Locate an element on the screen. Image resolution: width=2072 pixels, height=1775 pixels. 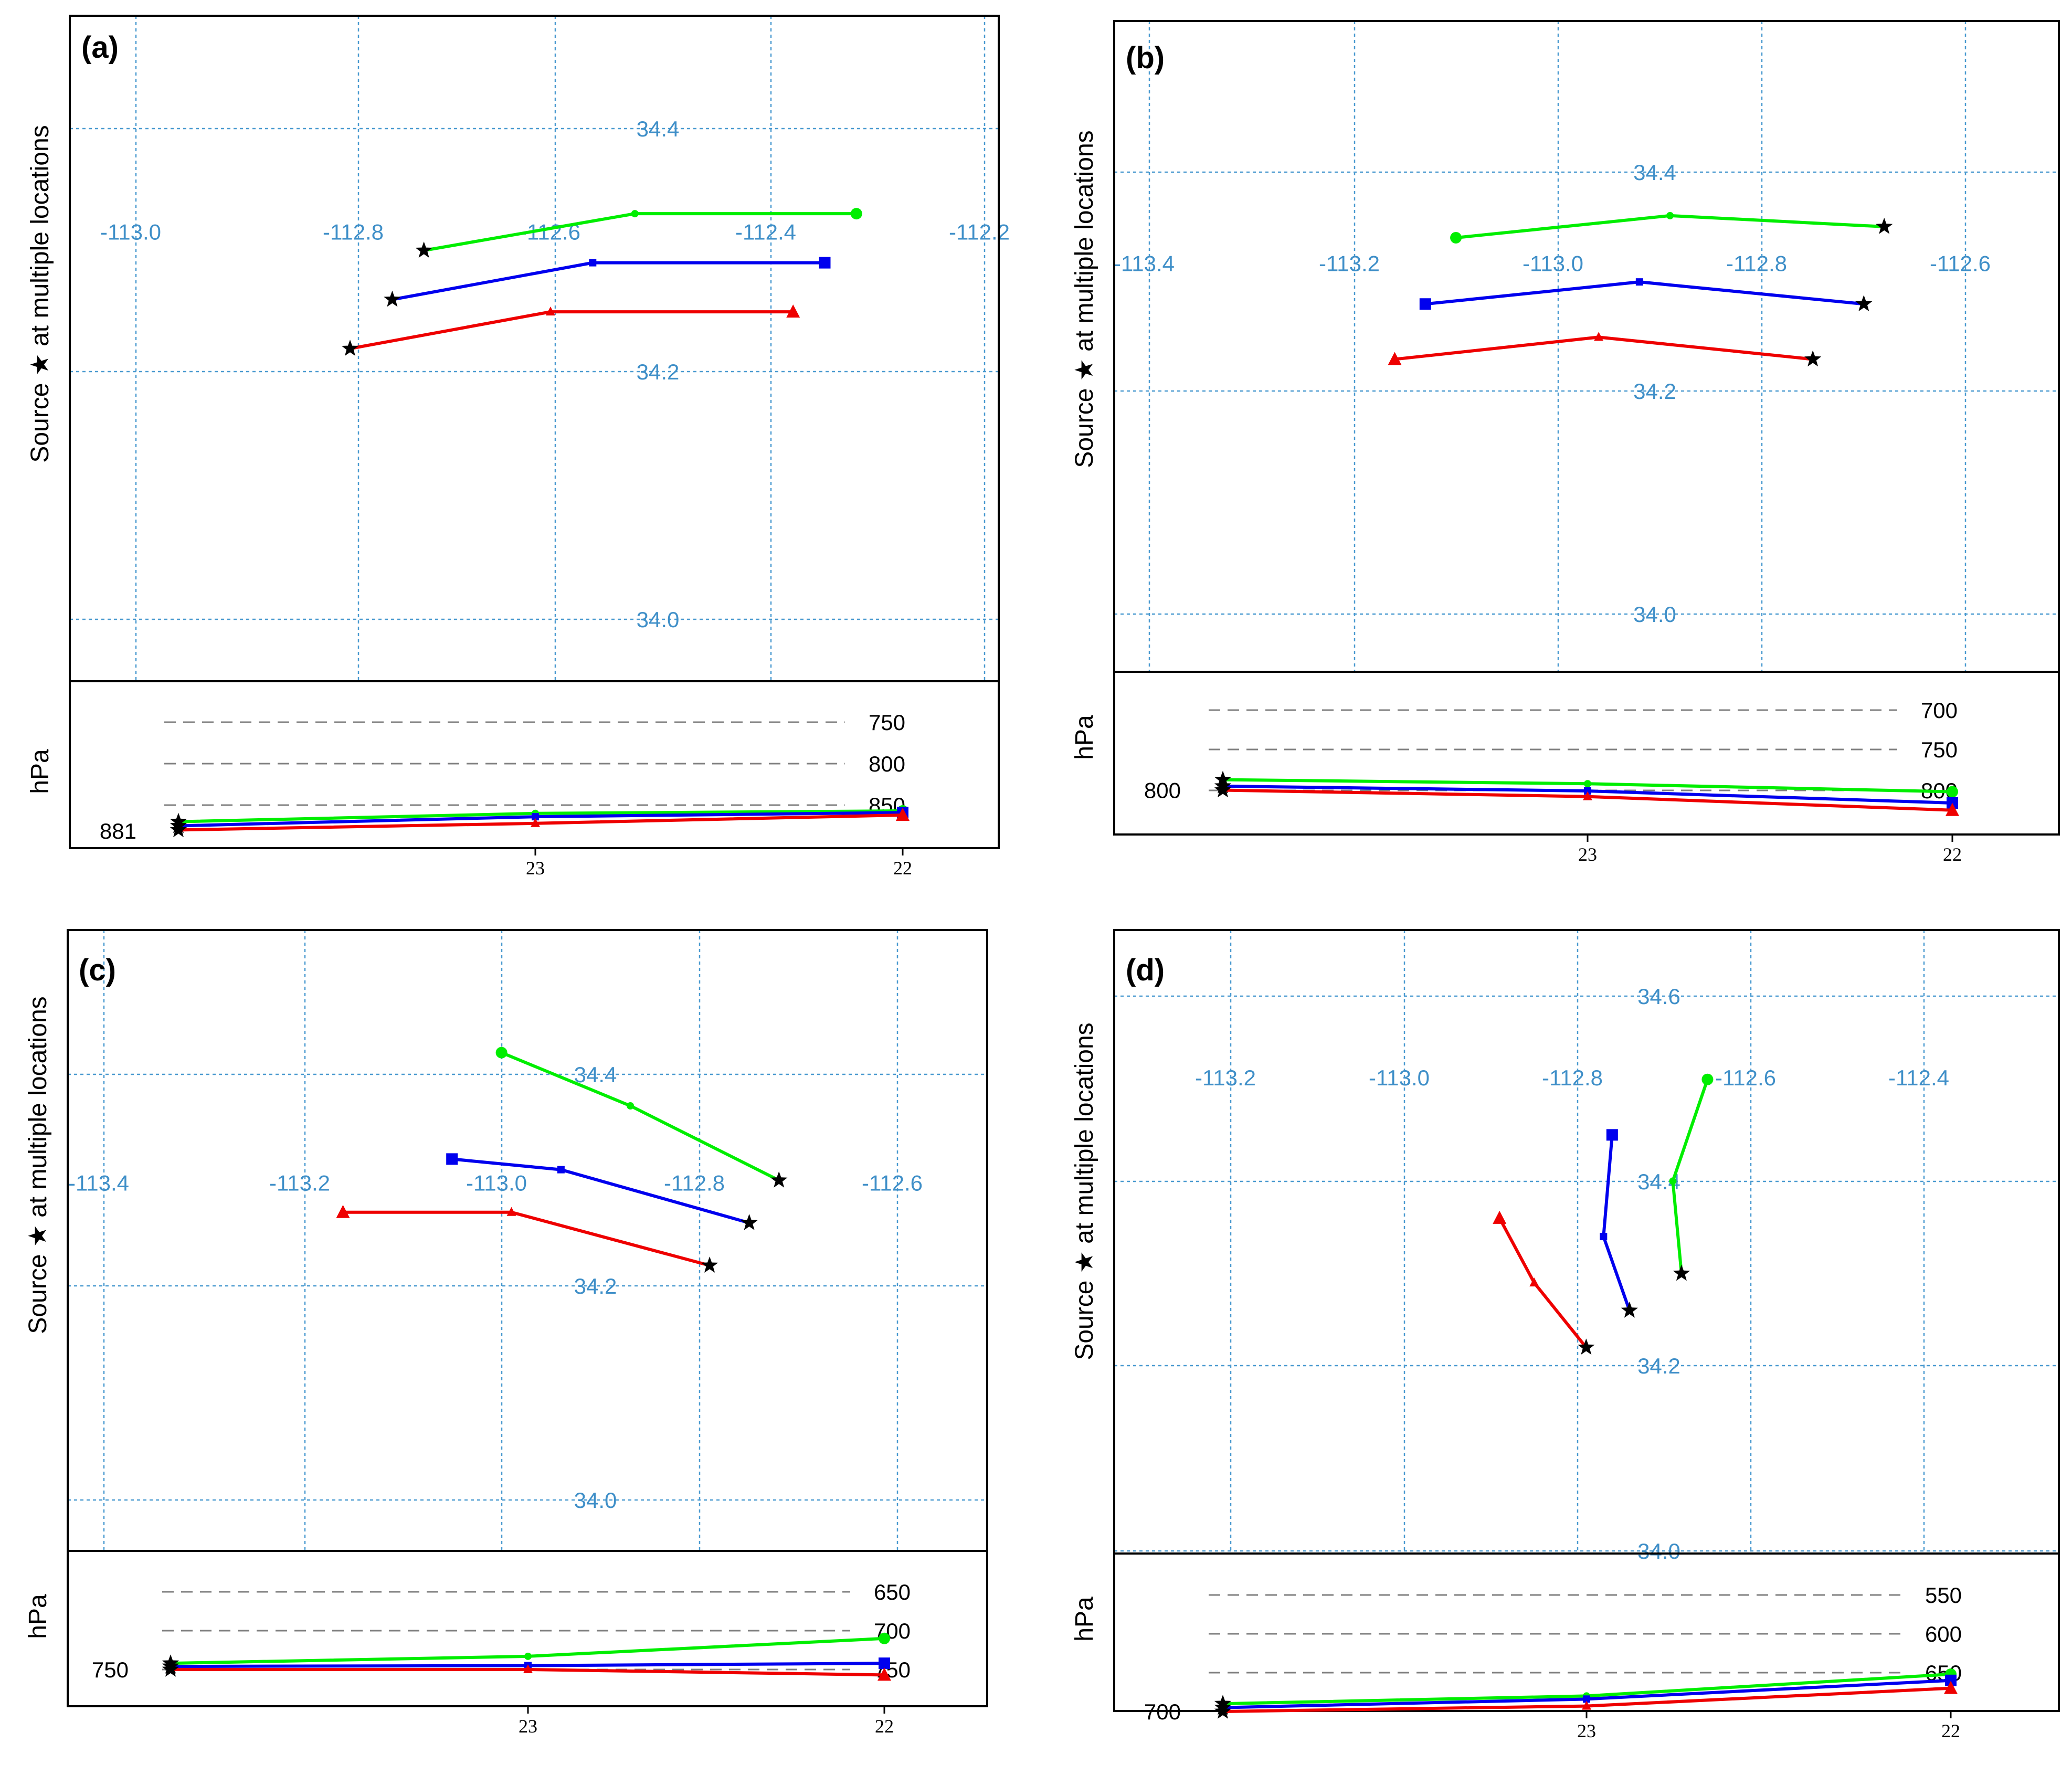
panel-label: (d) is located at coordinates (1145, 970).